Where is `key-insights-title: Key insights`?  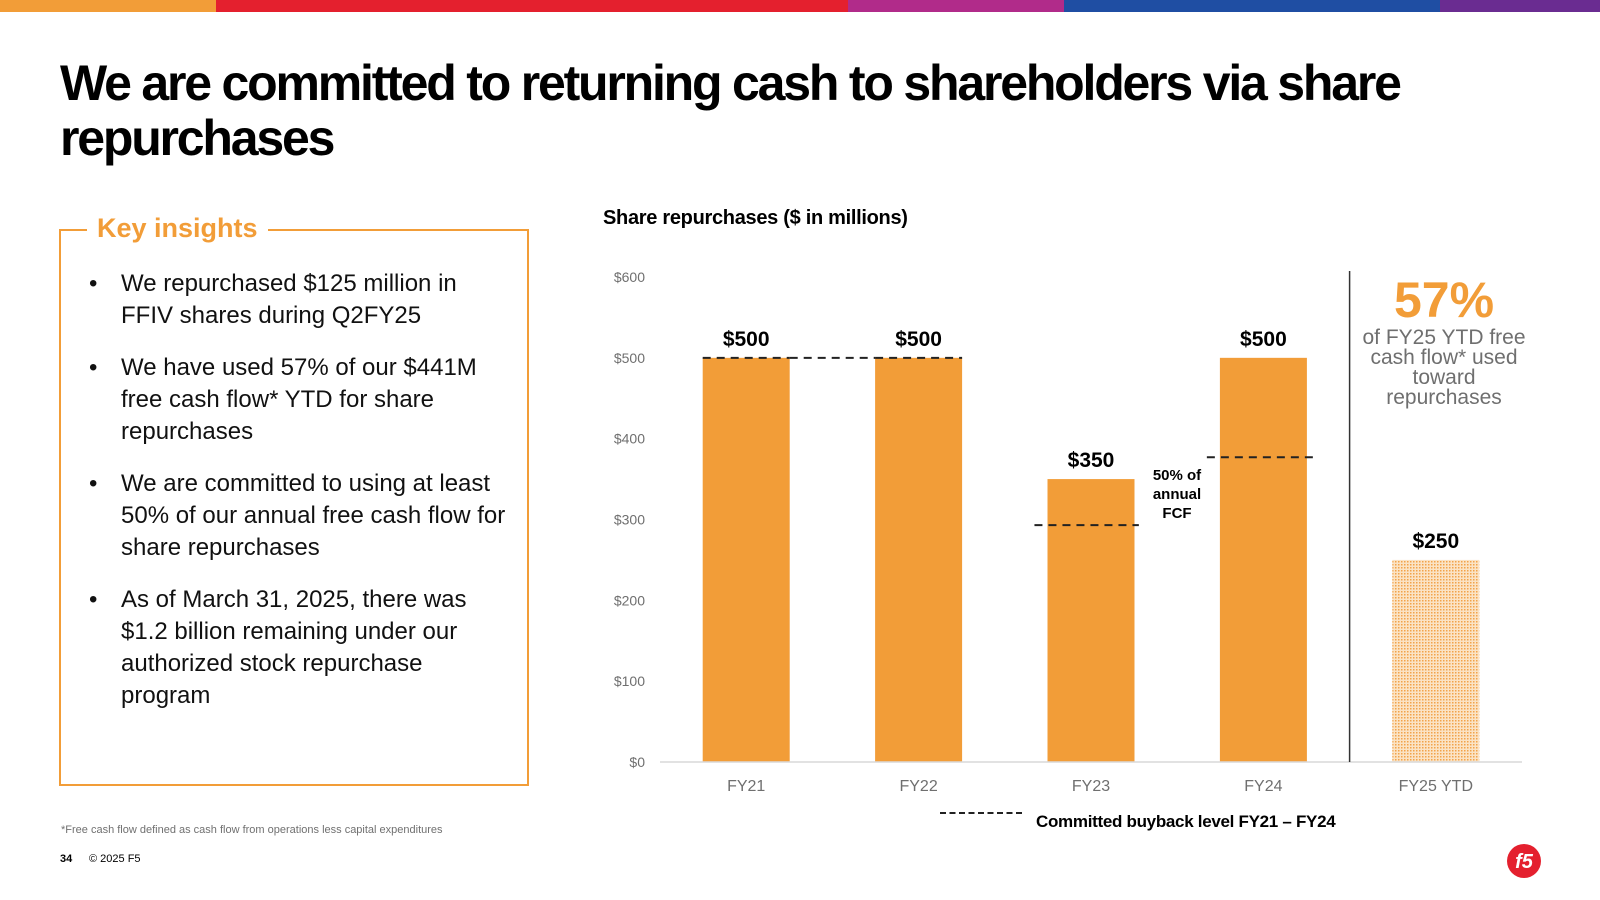 key-insights-title: Key insights is located at coordinates (177, 228).